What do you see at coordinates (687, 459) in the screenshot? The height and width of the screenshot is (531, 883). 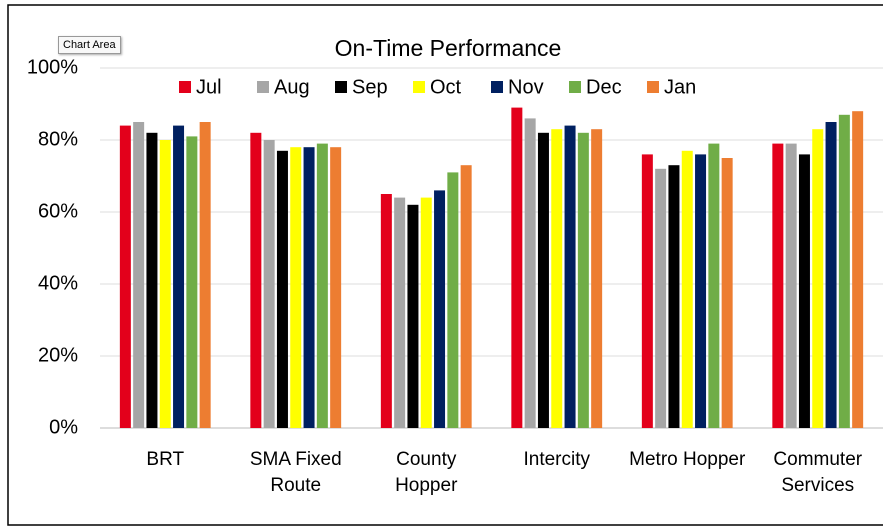 I see `x-tick-label: Metro Hopper` at bounding box center [687, 459].